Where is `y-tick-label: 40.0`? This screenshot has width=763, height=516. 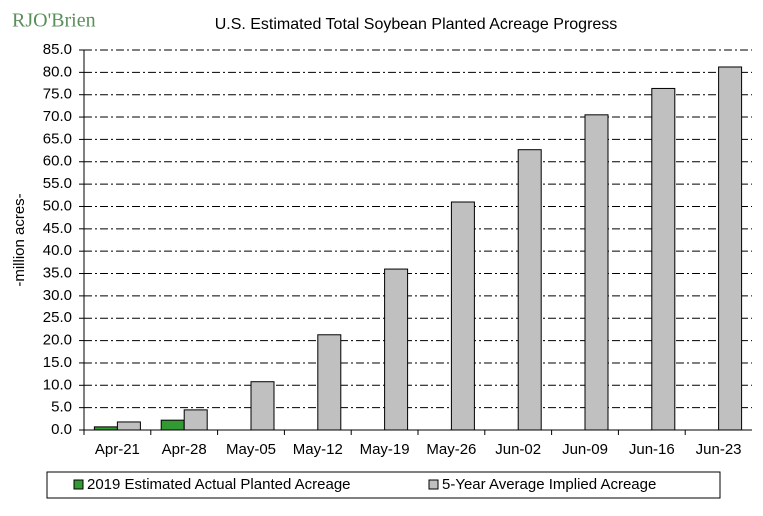 y-tick-label: 40.0 is located at coordinates (57, 250).